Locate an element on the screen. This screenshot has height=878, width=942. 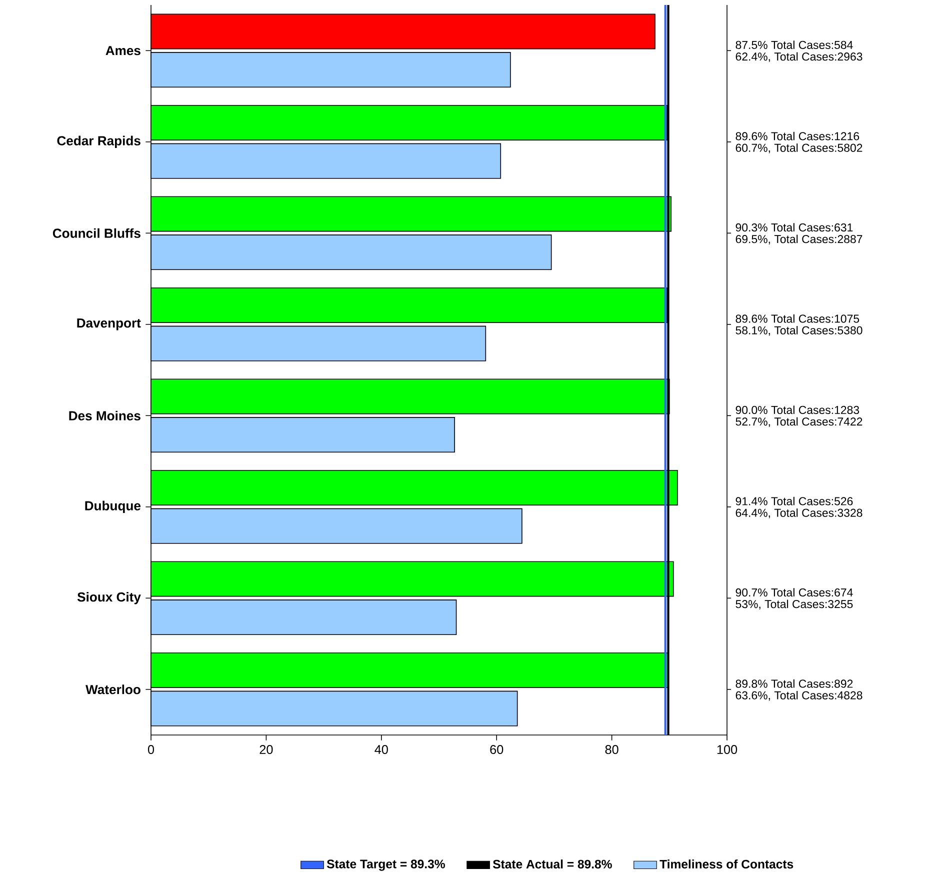
x-tick-label: 0 is located at coordinates (151, 749).